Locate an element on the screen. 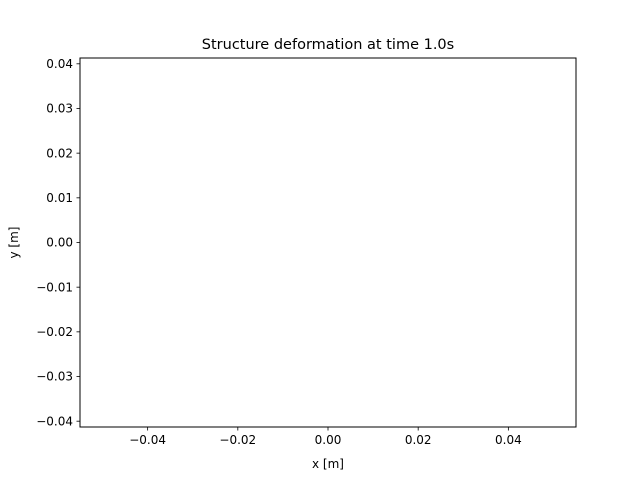  y-axis: 0.04 0.03 0.02 0.01 0.00 −0.01 −0.02 −0.03 −0.04 is located at coordinates (58, 242).